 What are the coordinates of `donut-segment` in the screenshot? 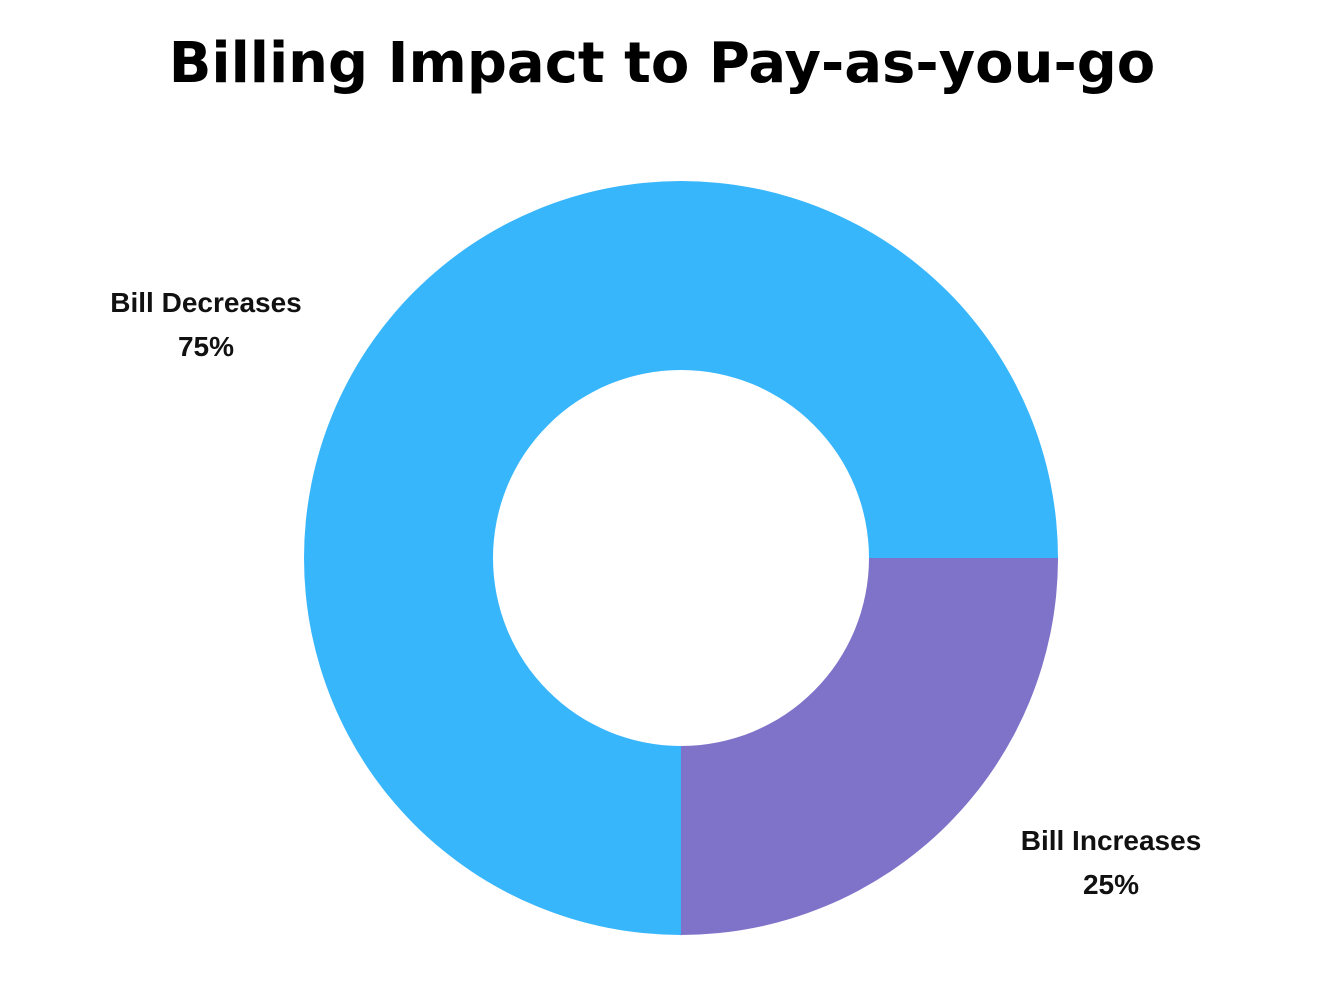 It's located at (869, 746).